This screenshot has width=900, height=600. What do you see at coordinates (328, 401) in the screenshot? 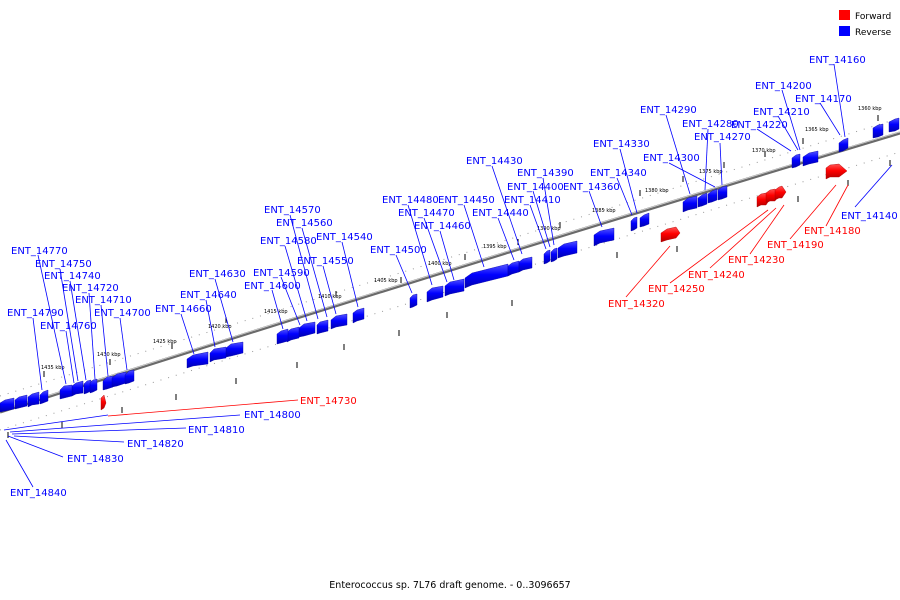
I see `gene-label: ENT_14730` at bounding box center [328, 401].